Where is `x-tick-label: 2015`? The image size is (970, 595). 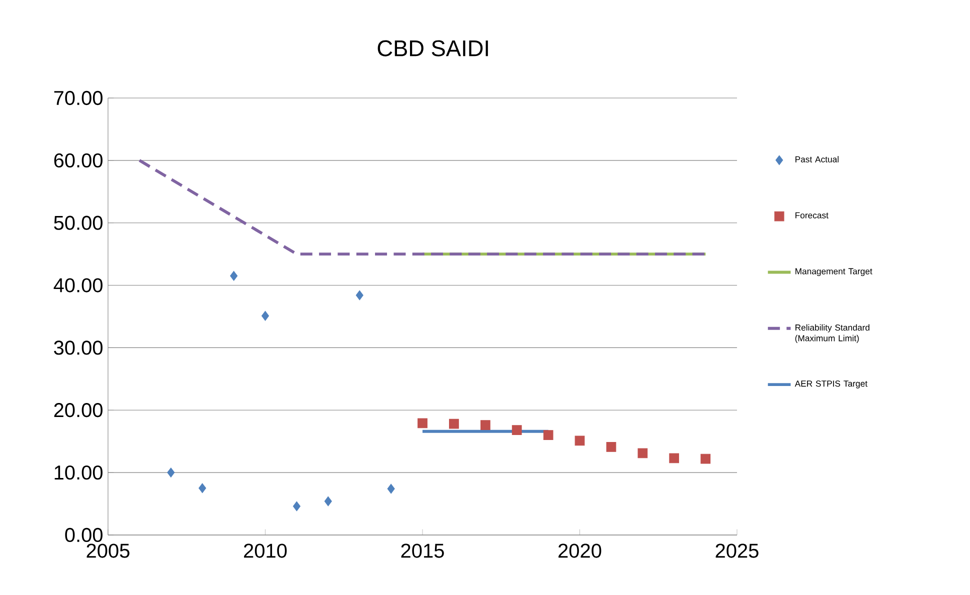 x-tick-label: 2015 is located at coordinates (422, 551).